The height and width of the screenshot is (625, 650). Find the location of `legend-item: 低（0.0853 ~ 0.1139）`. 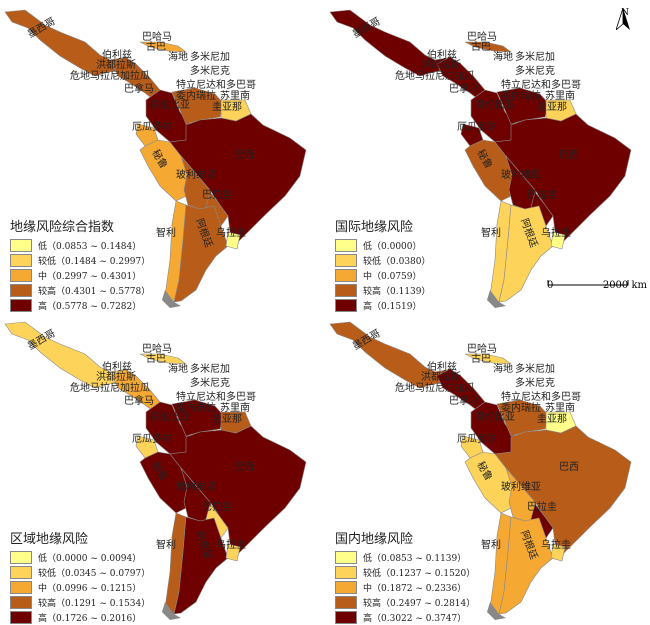

legend-item: 低（0.0853 ~ 0.1139） is located at coordinates (405, 557).